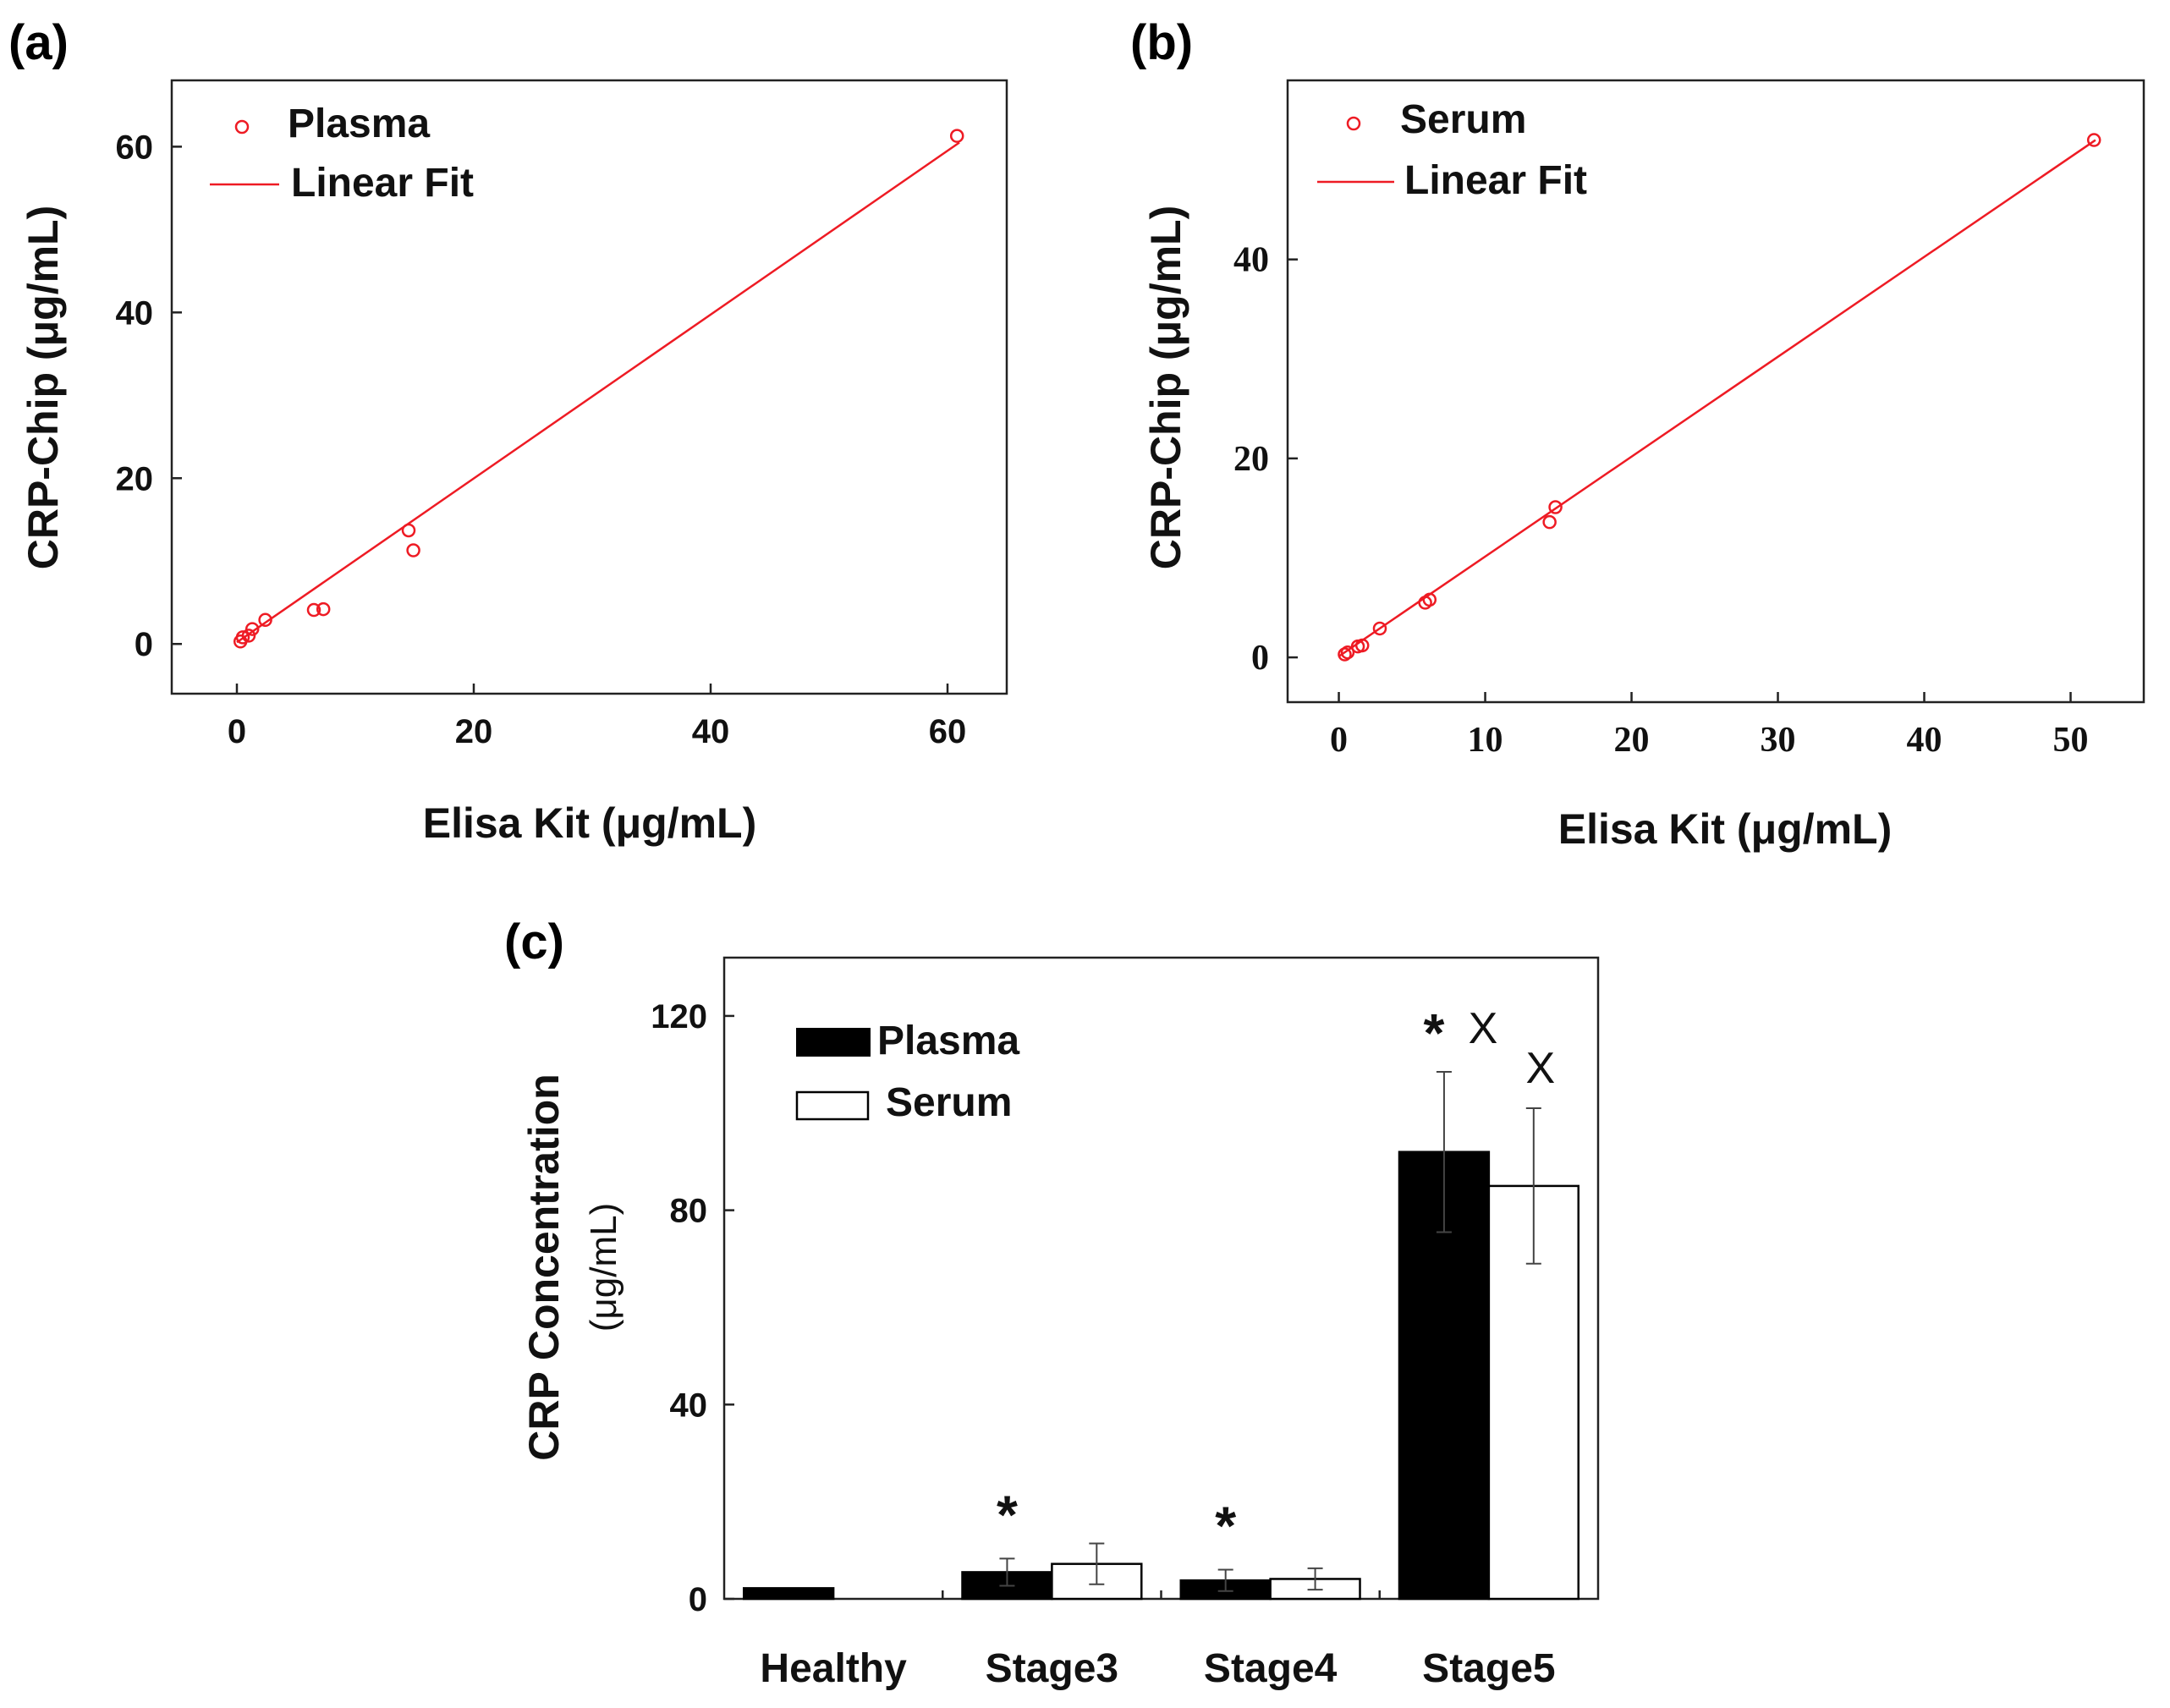  I want to click on panel-b-plot-frame, so click(1715, 391).